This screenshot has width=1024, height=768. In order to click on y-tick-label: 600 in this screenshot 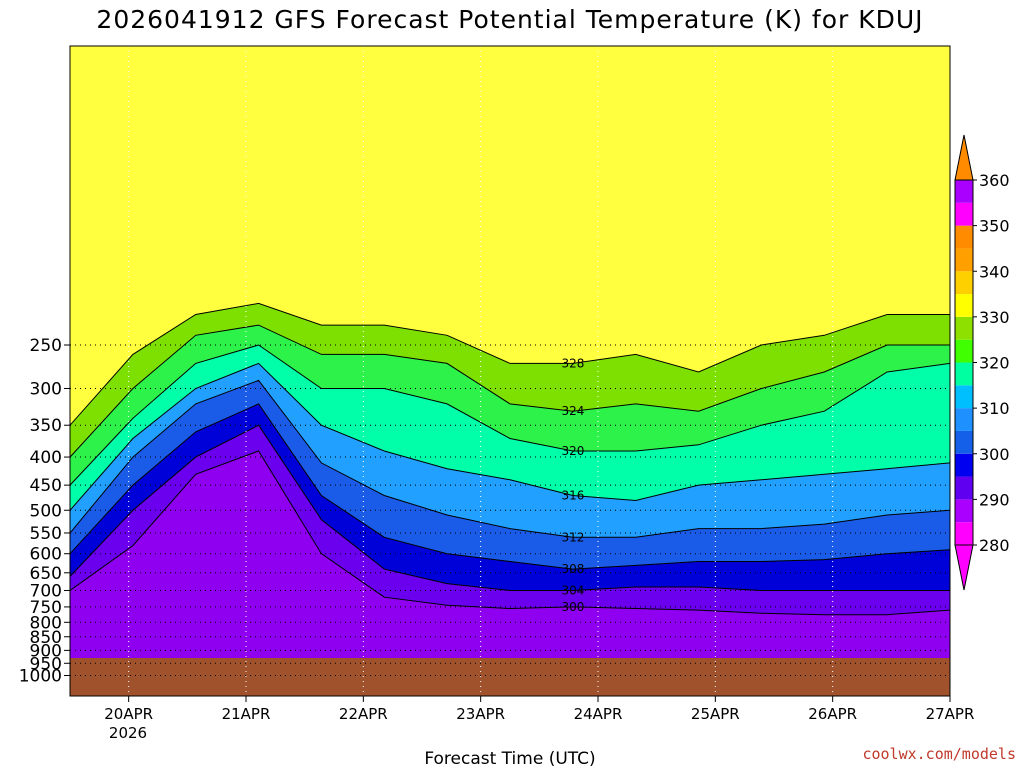, I will do `click(46, 555)`.